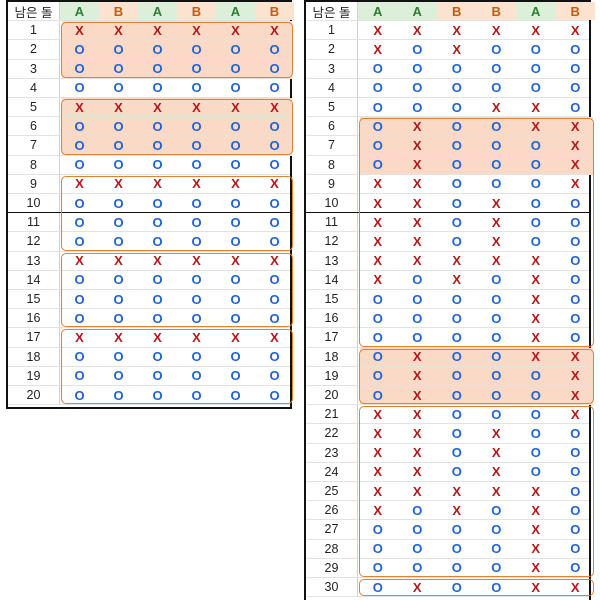 The width and height of the screenshot is (600, 600). What do you see at coordinates (34, 145) in the screenshot?
I see `row-number: 7` at bounding box center [34, 145].